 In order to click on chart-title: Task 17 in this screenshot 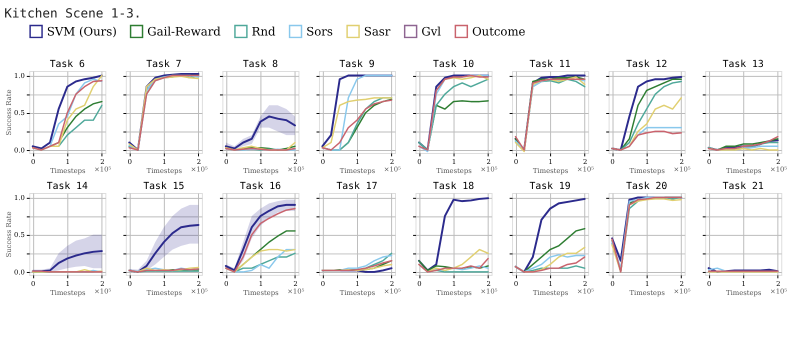, I will do `click(357, 186)`.